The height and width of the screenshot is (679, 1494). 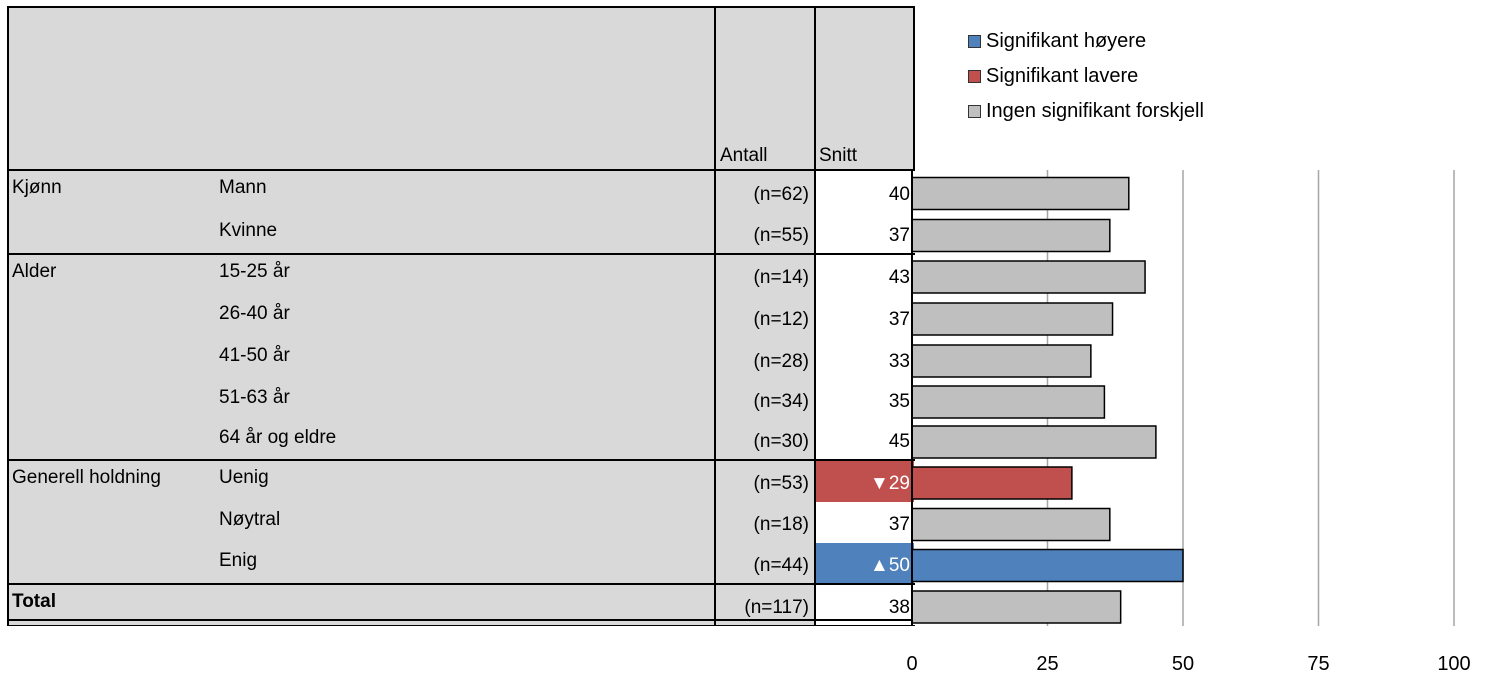 I want to click on row-mean-value: 33, so click(x=899, y=362).